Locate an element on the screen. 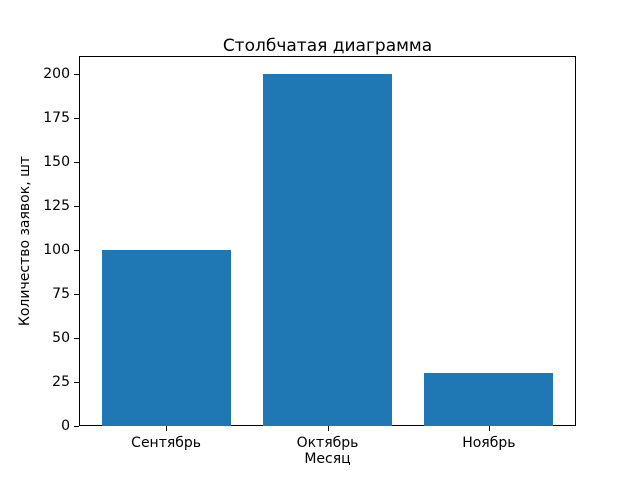 Image resolution: width=640 pixels, height=480 pixels. y-tick-label: 100 is located at coordinates (56, 249).